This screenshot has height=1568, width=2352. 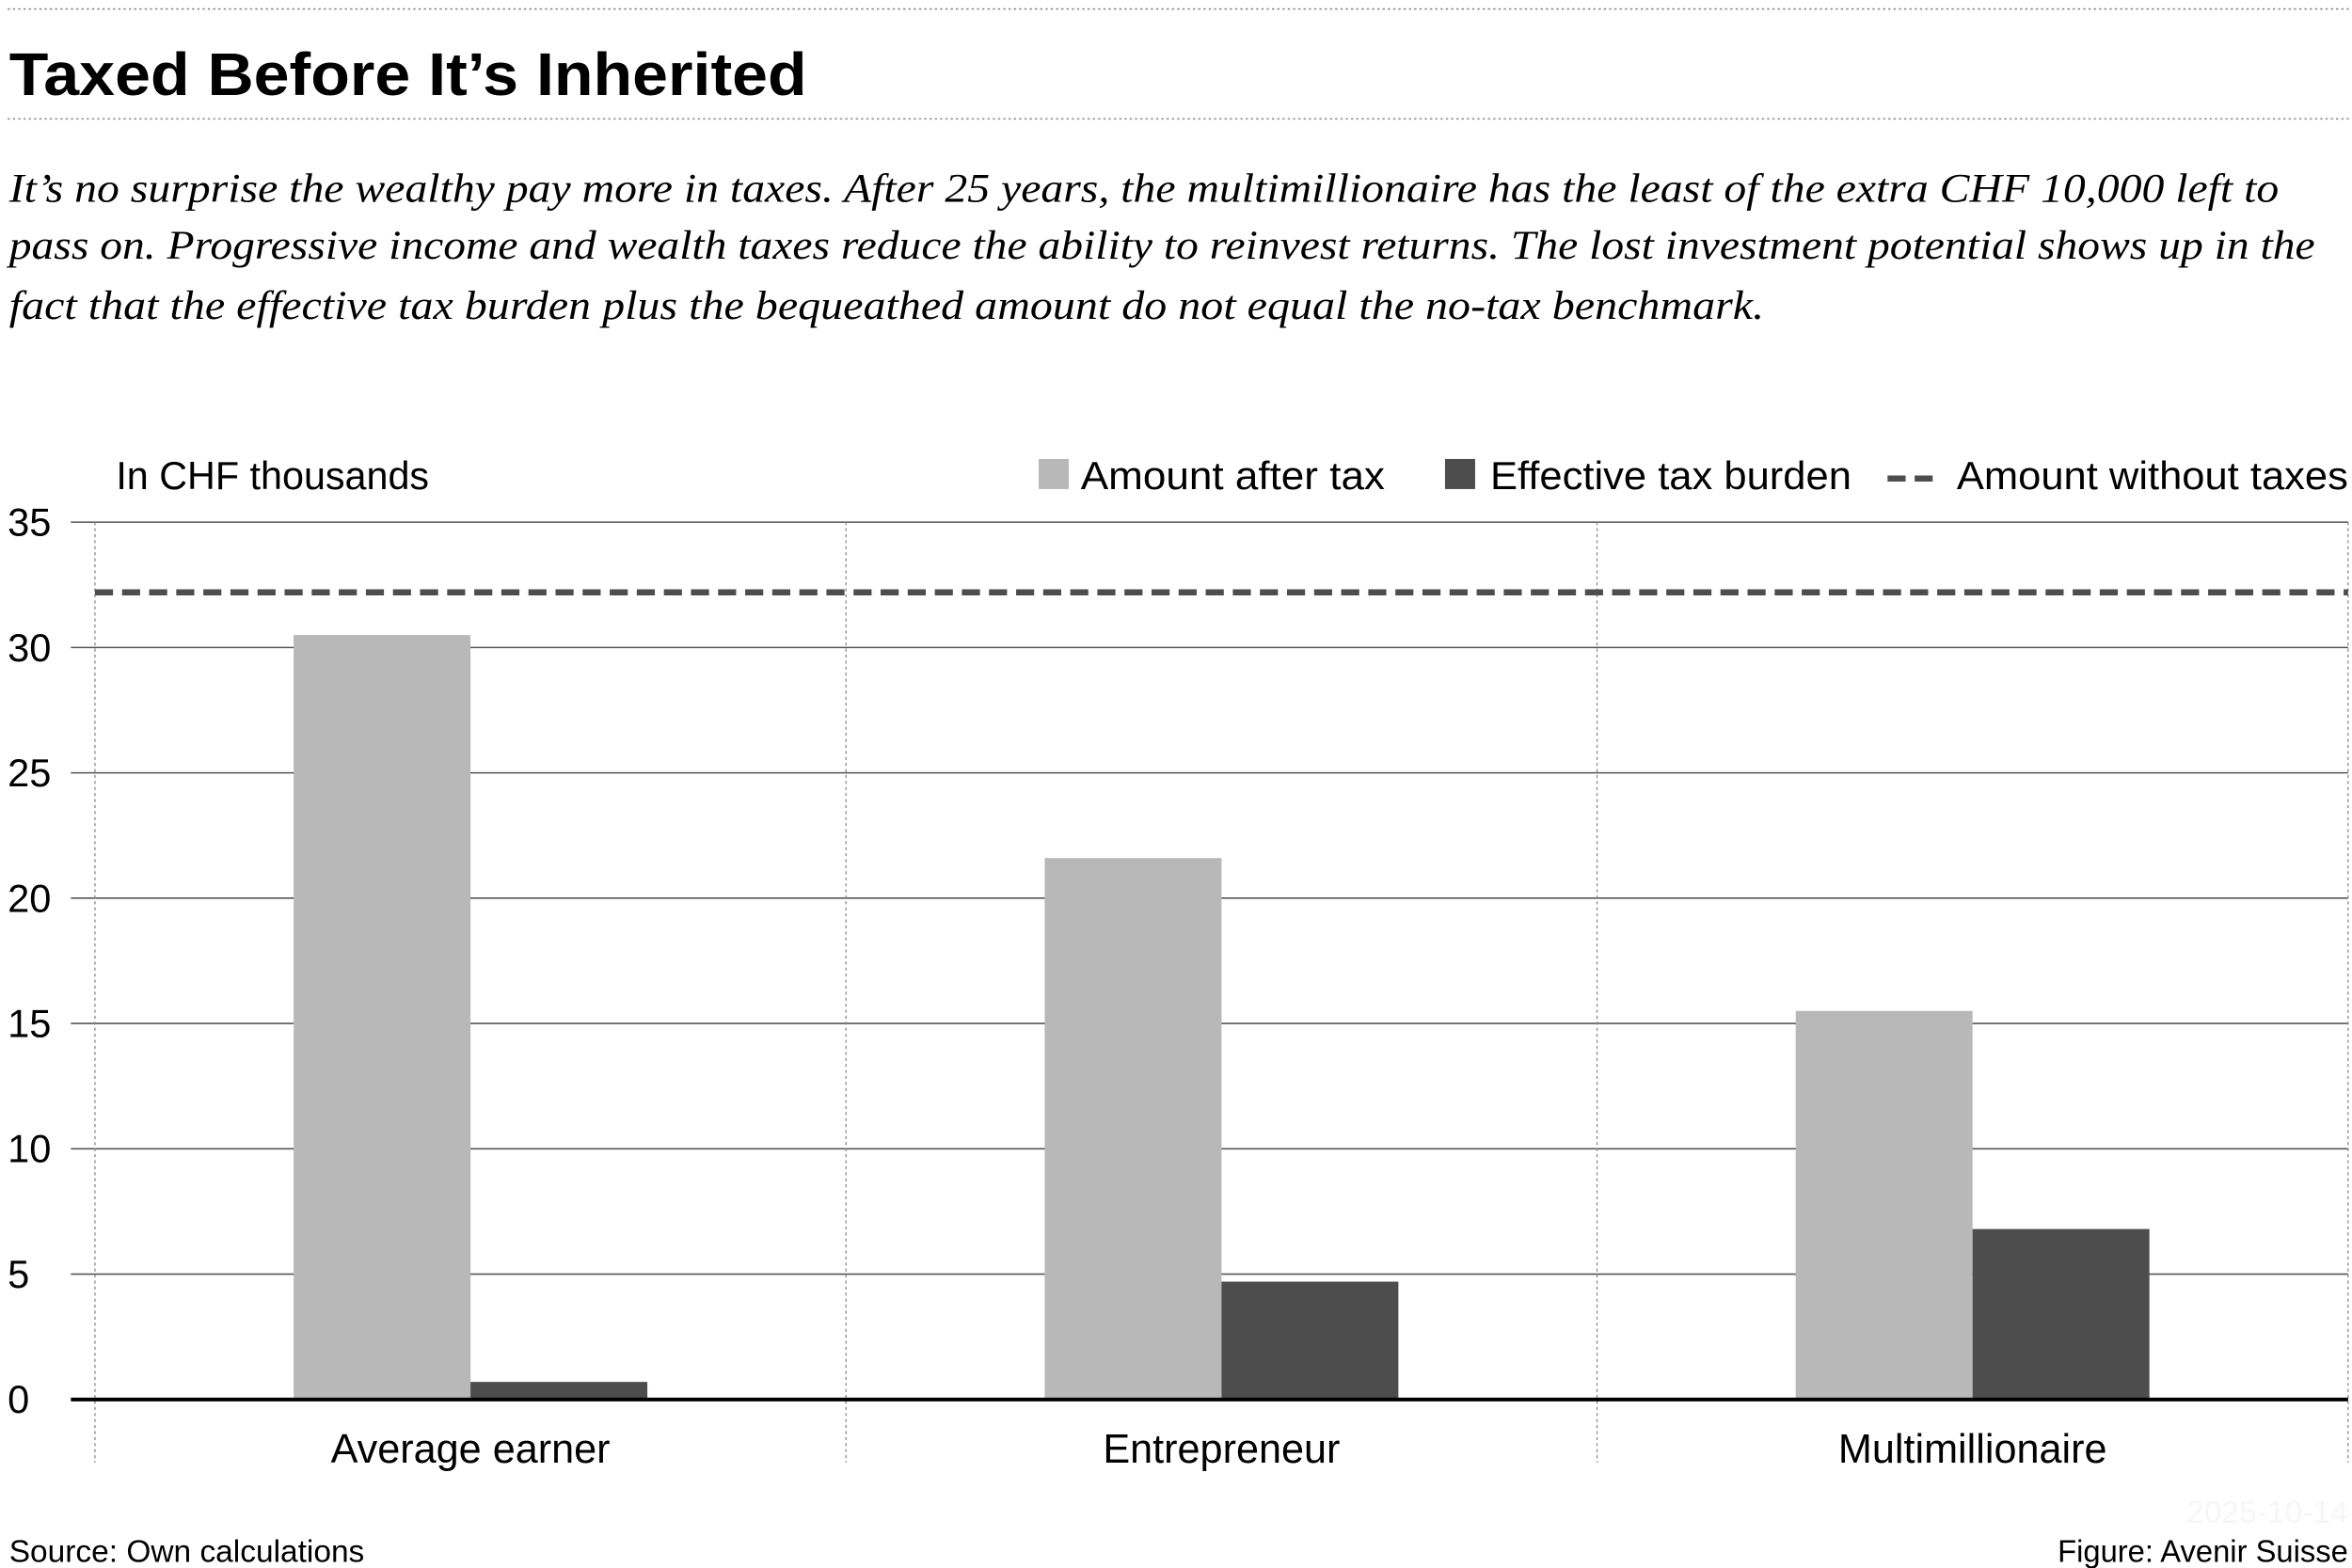 I want to click on legend-swatch-after-tax, so click(x=1054, y=474).